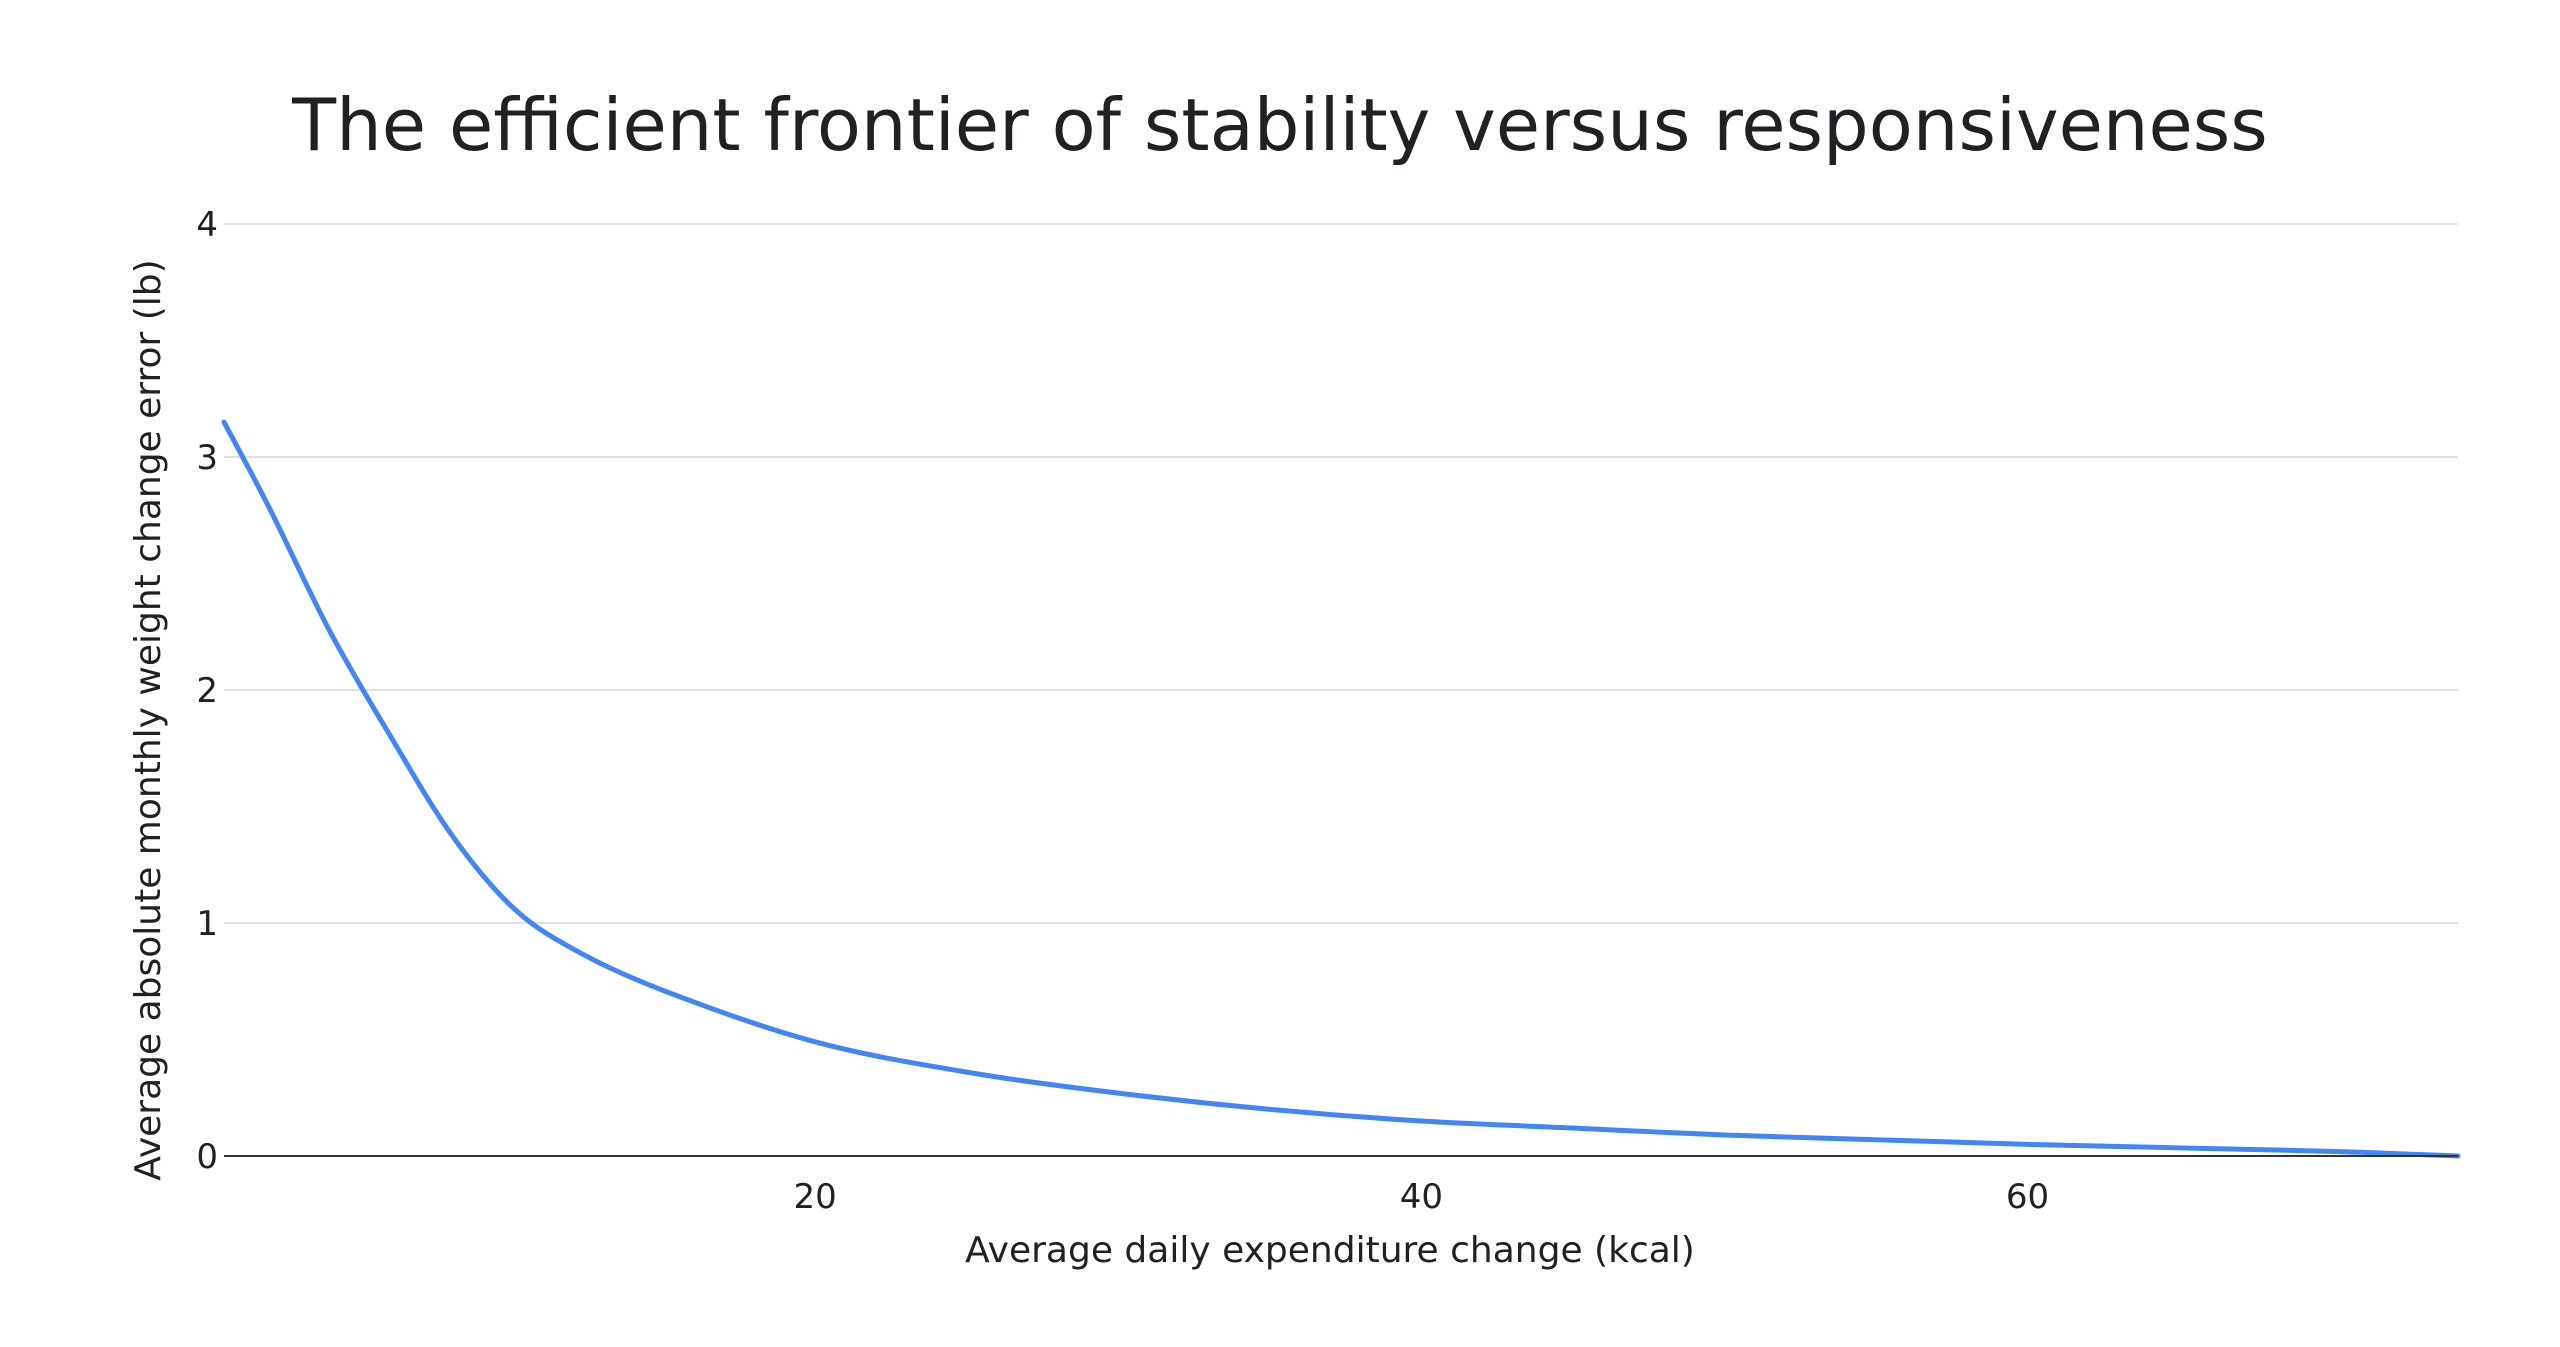 This screenshot has height=1347, width=2560. What do you see at coordinates (207, 924) in the screenshot?
I see `y-tick-label: 1` at bounding box center [207, 924].